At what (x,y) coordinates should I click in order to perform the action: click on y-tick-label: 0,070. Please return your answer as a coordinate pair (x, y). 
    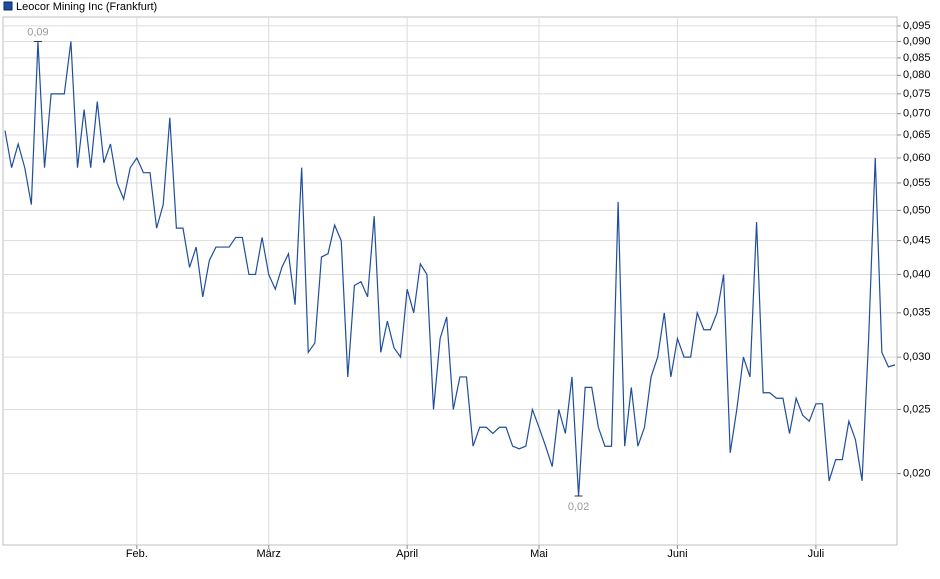
    Looking at the image, I should click on (917, 114).